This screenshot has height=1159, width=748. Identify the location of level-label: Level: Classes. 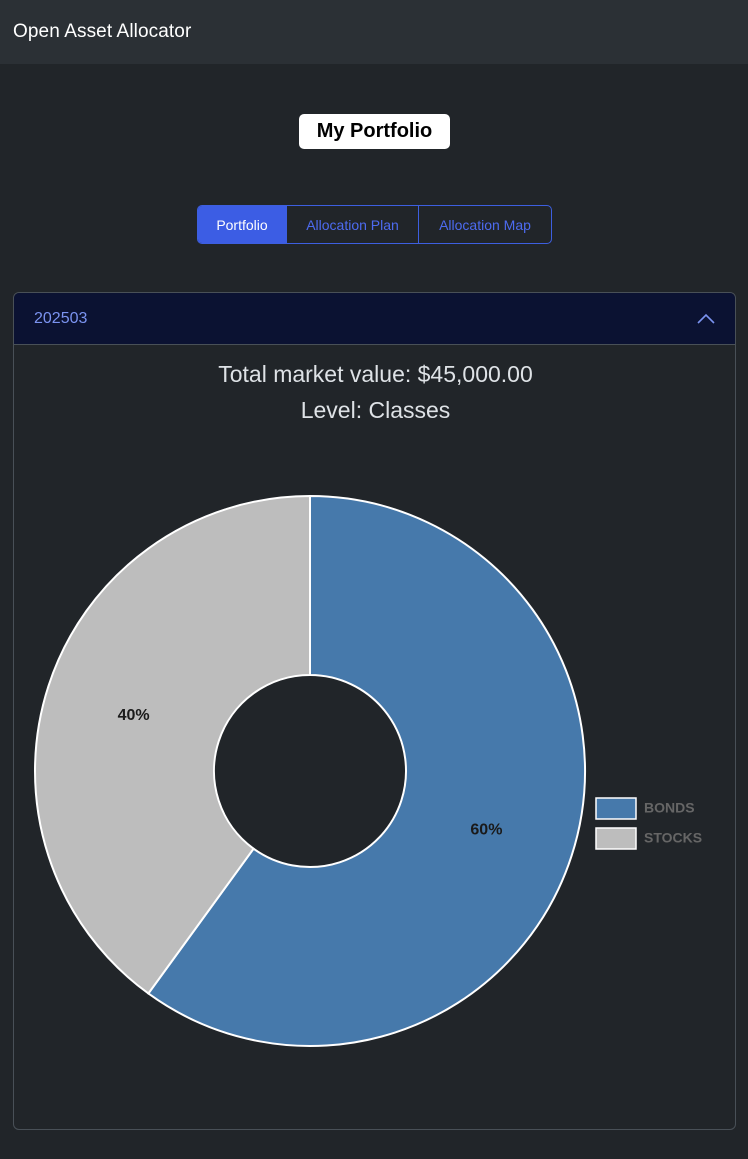
(375, 410).